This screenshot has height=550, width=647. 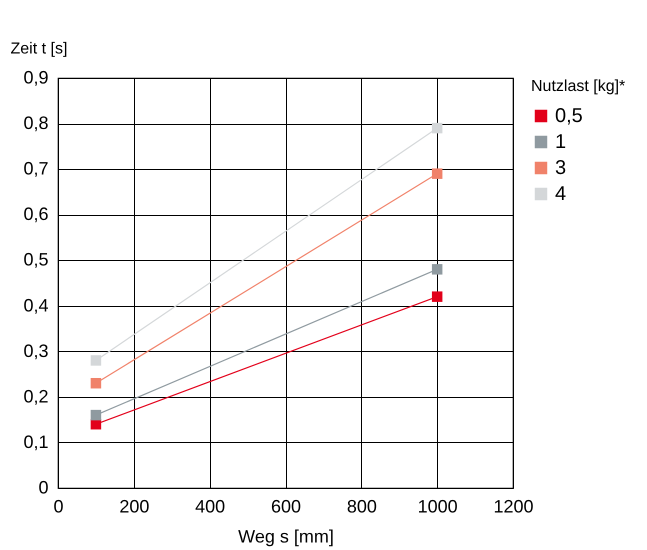 What do you see at coordinates (35, 78) in the screenshot?
I see `y-tick-label: 0,9` at bounding box center [35, 78].